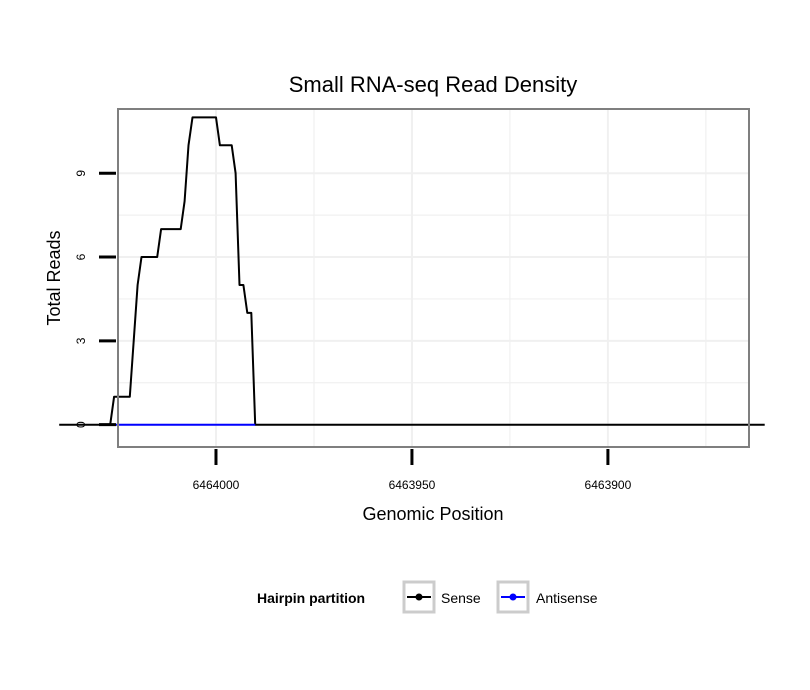  I want to click on legend-label-sense: Sense, so click(461, 598).